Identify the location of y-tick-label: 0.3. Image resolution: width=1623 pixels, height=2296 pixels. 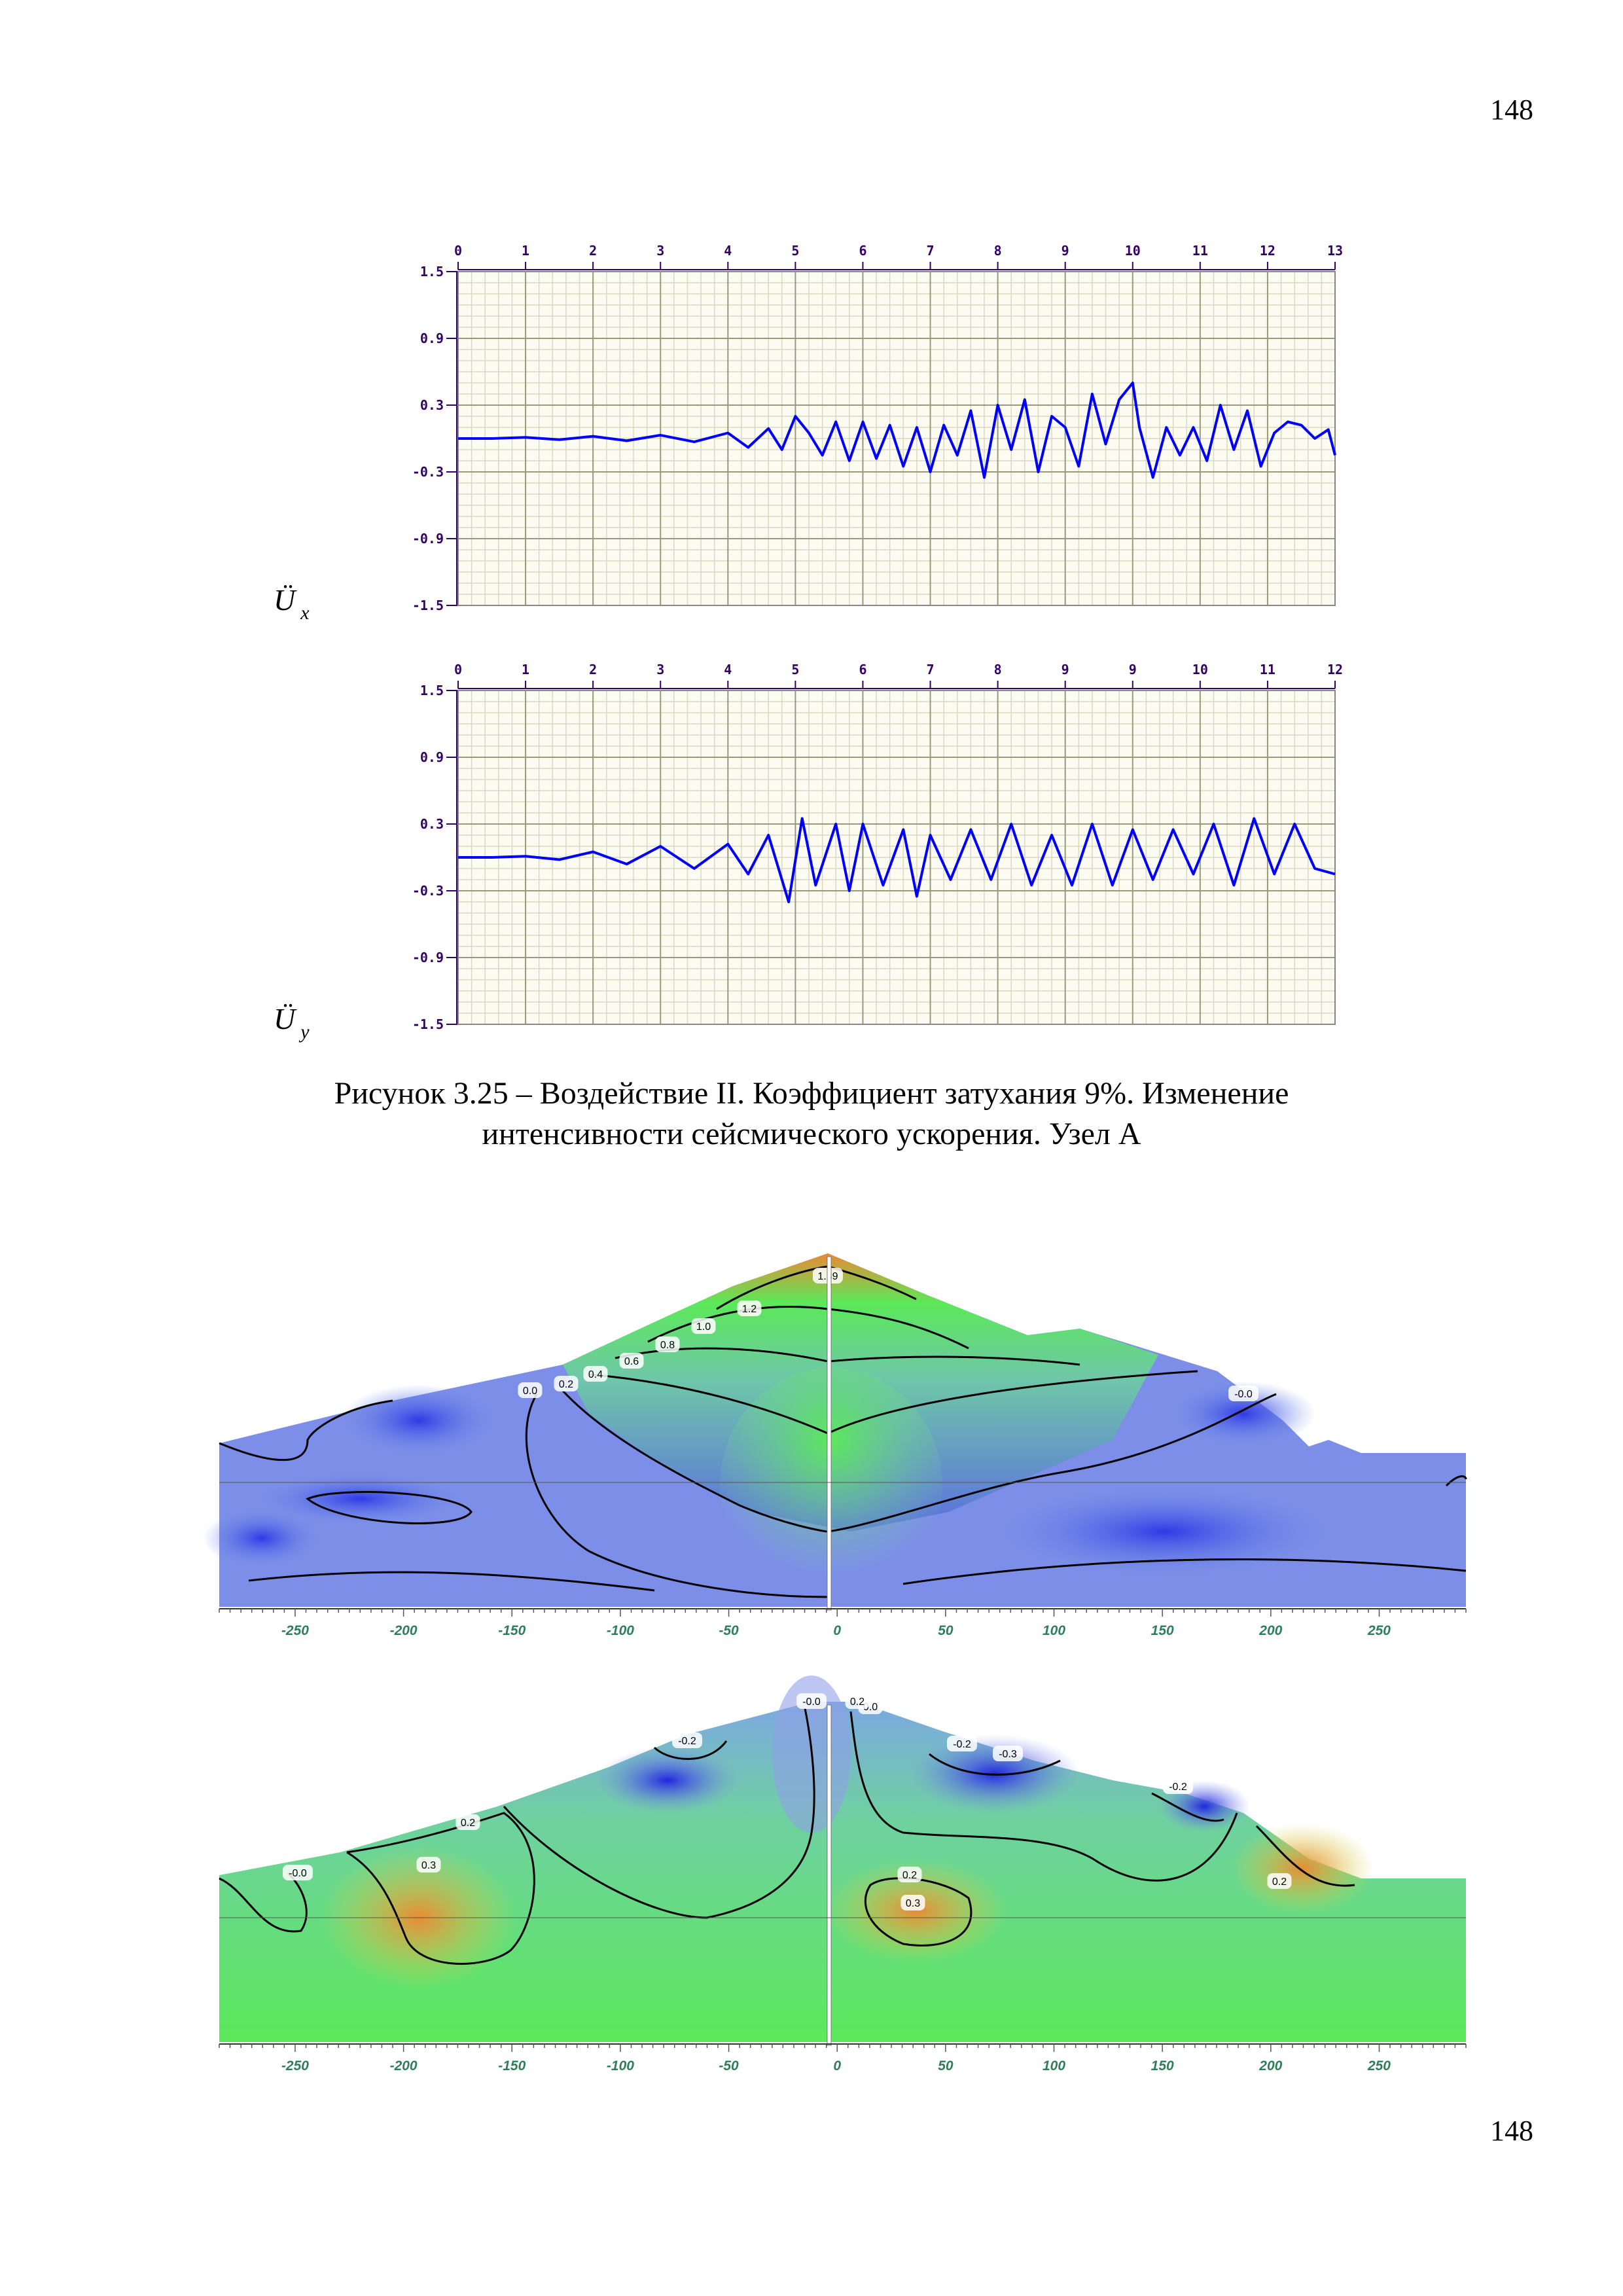
(432, 824).